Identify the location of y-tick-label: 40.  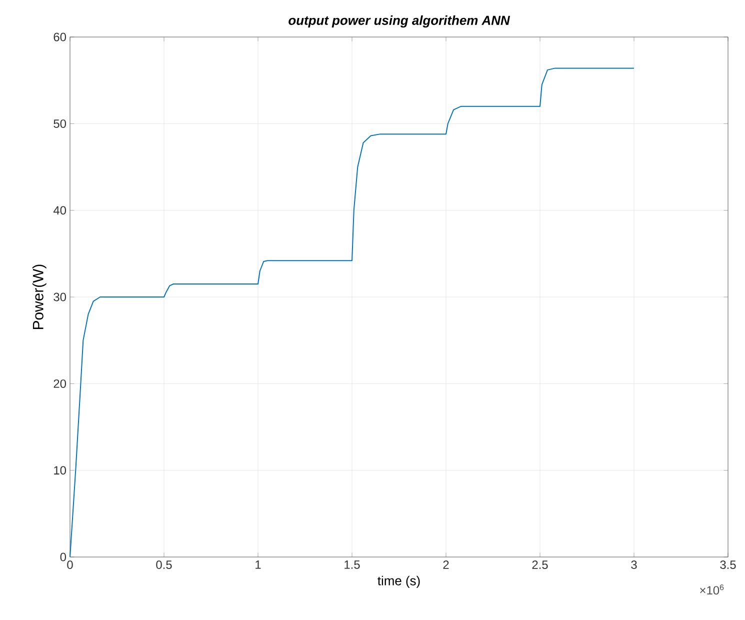
(59, 210).